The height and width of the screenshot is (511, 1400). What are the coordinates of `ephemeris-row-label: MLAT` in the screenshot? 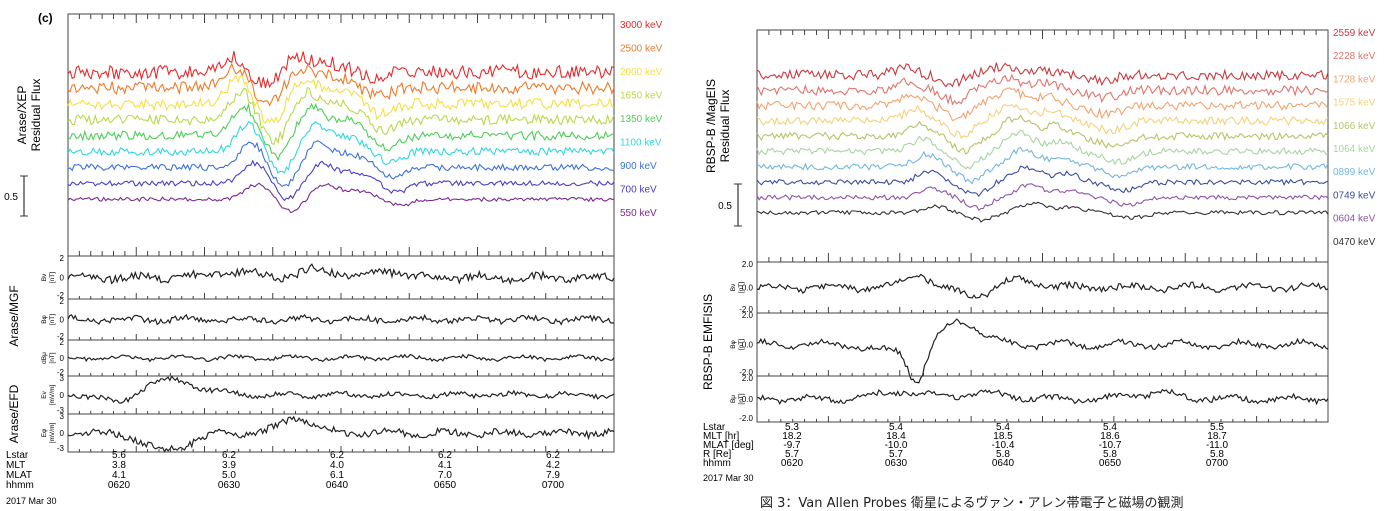 It's located at (19, 475).